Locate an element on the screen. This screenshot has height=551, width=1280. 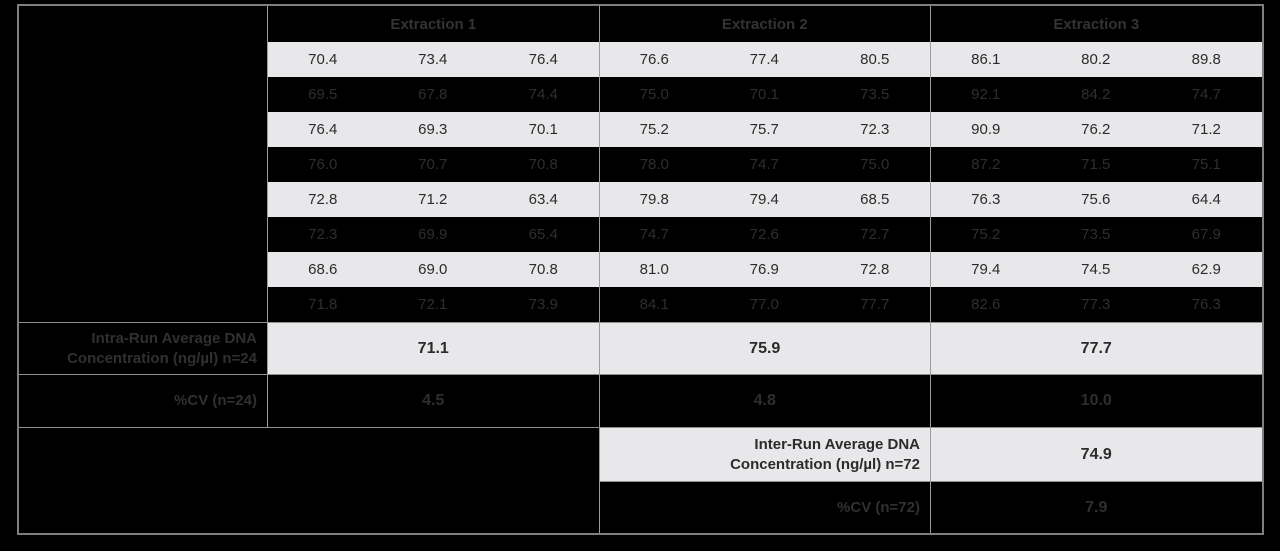
data-cell: 76.0 is located at coordinates (322, 164).